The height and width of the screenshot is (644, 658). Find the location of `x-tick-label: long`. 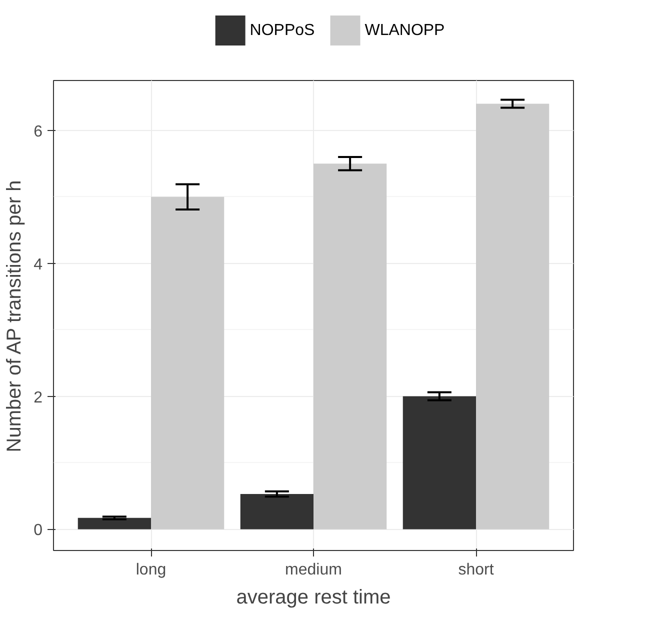

x-tick-label: long is located at coordinates (151, 570).